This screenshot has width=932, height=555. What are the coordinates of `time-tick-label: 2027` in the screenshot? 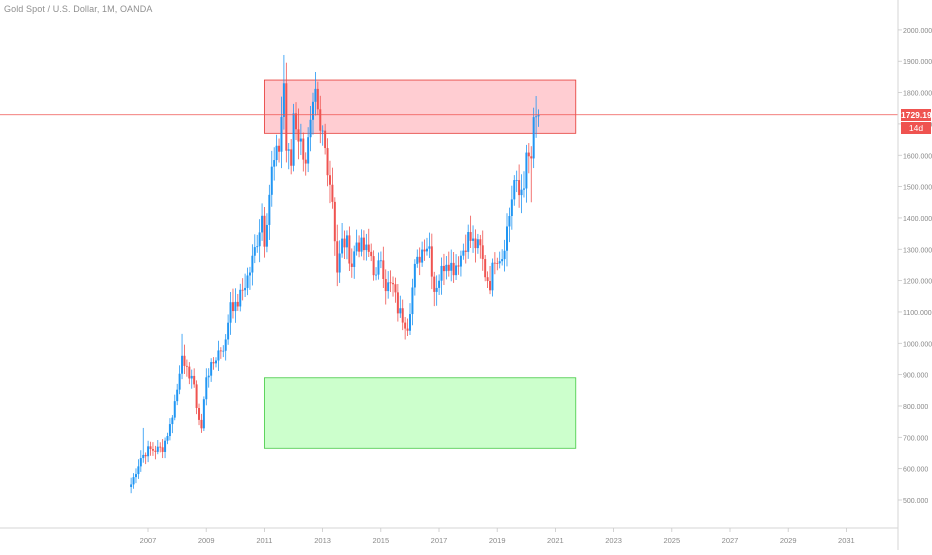 It's located at (730, 540).